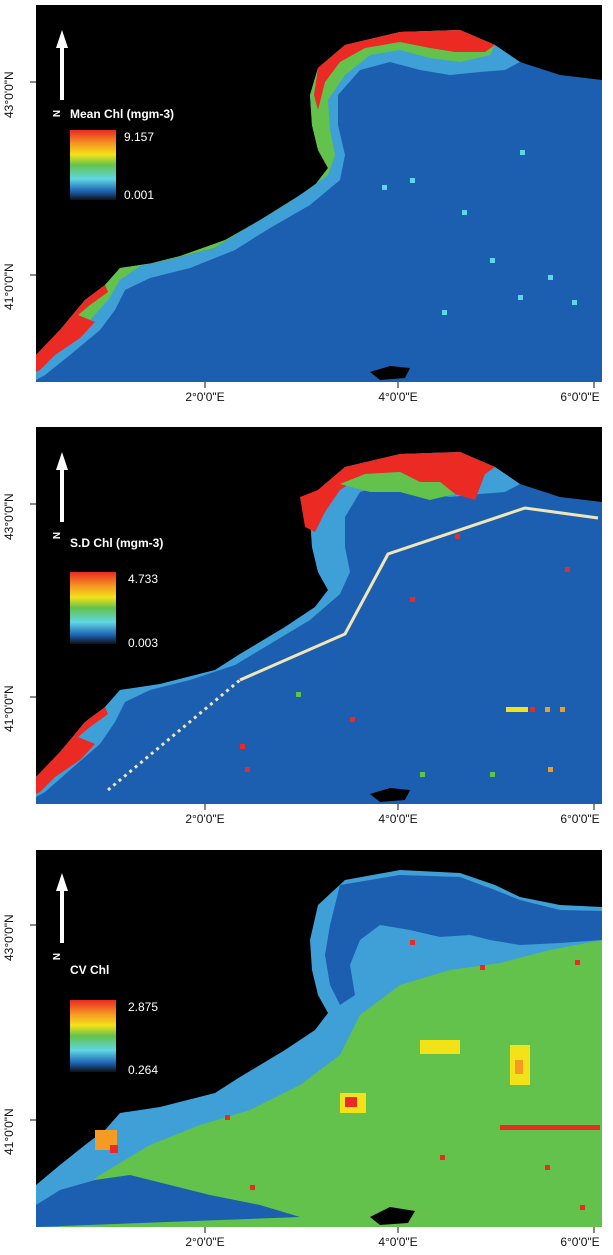 This screenshot has width=613, height=1255. What do you see at coordinates (122, 114) in the screenshot?
I see `legend-title: Mean Chl (mgm-3)` at bounding box center [122, 114].